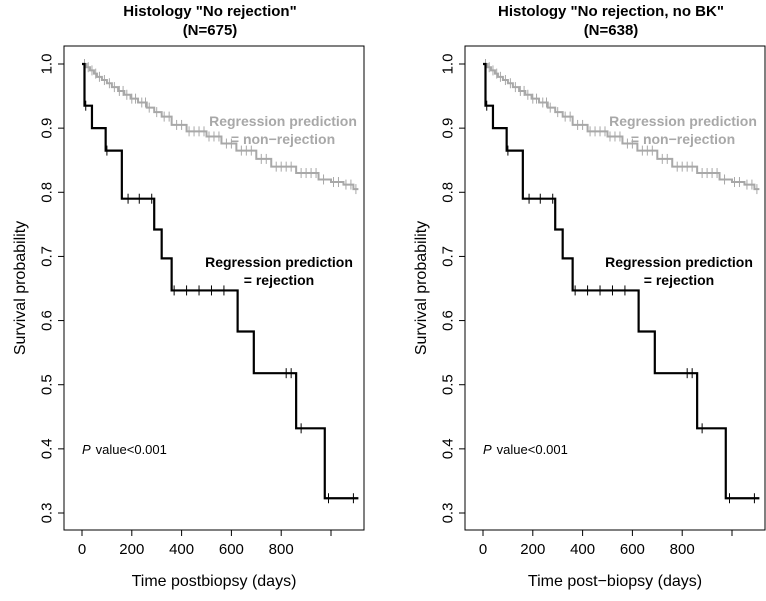 Image resolution: width=766 pixels, height=601 pixels. I want to click on chart-subtitle: (N=638), so click(611, 30).